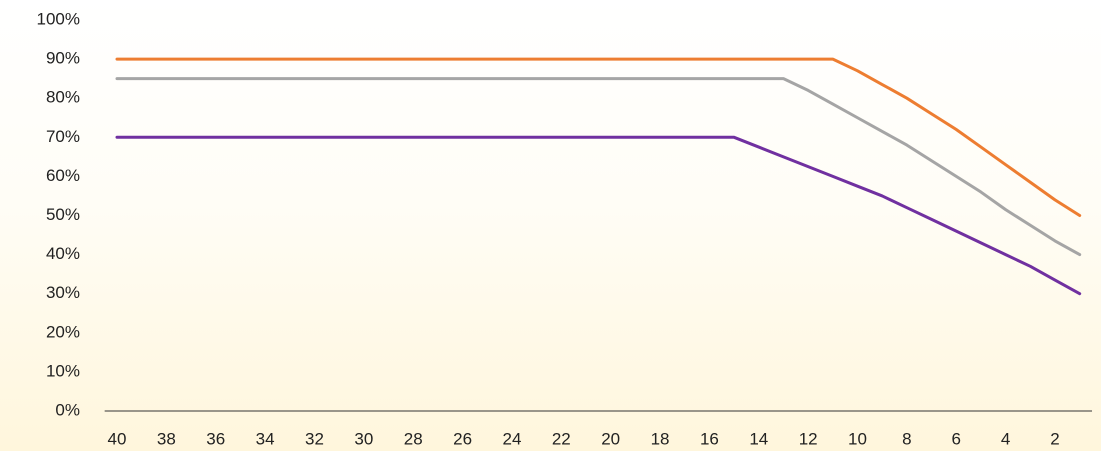 Image resolution: width=1101 pixels, height=451 pixels. What do you see at coordinates (660, 438) in the screenshot?
I see `x-tick-label: 18` at bounding box center [660, 438].